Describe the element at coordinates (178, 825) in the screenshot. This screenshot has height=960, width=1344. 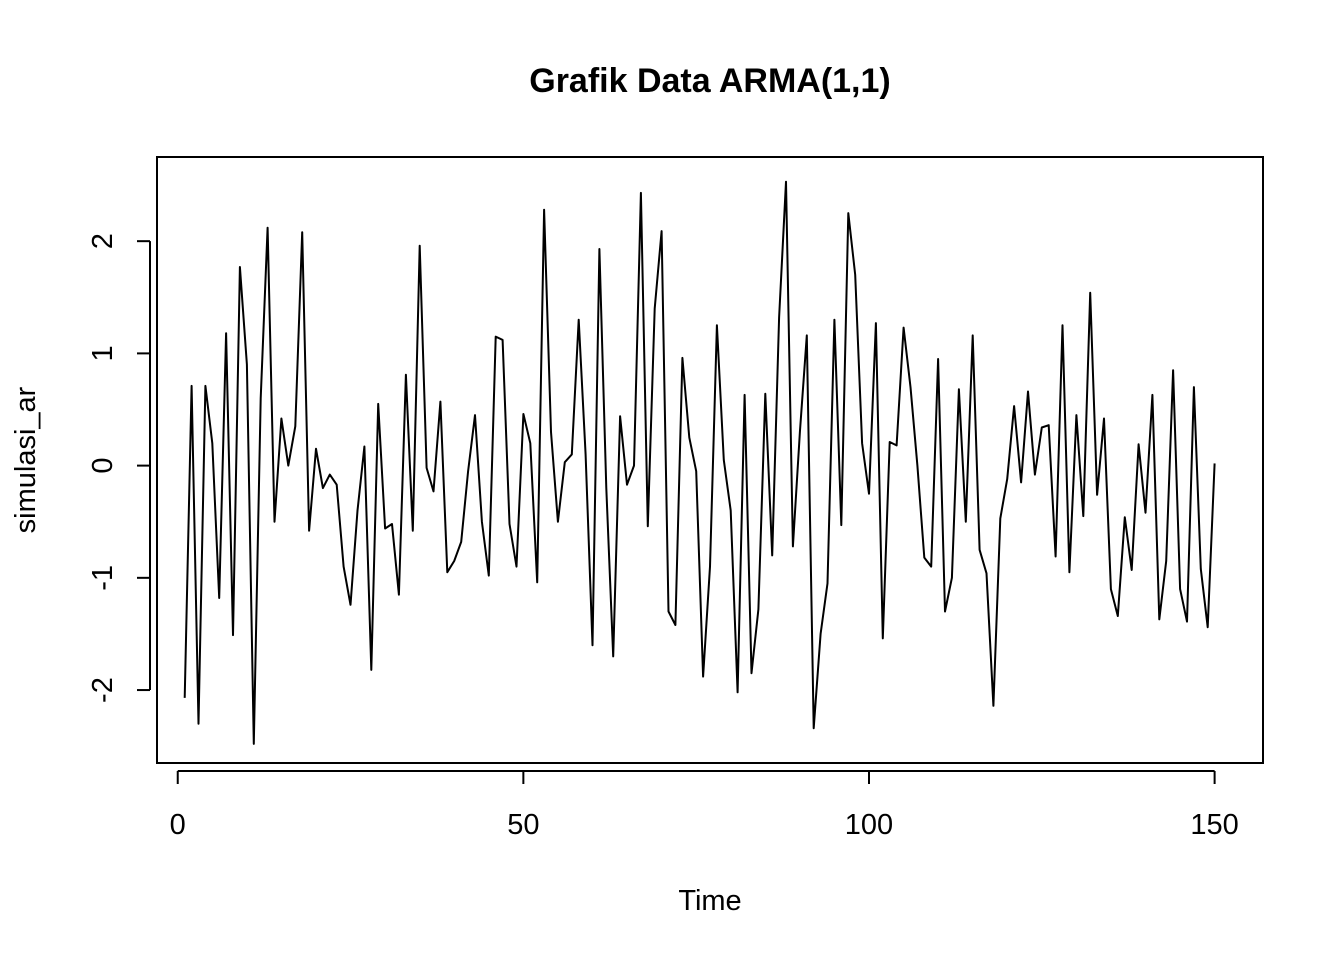
I see `x-tick-label: 0` at that location.